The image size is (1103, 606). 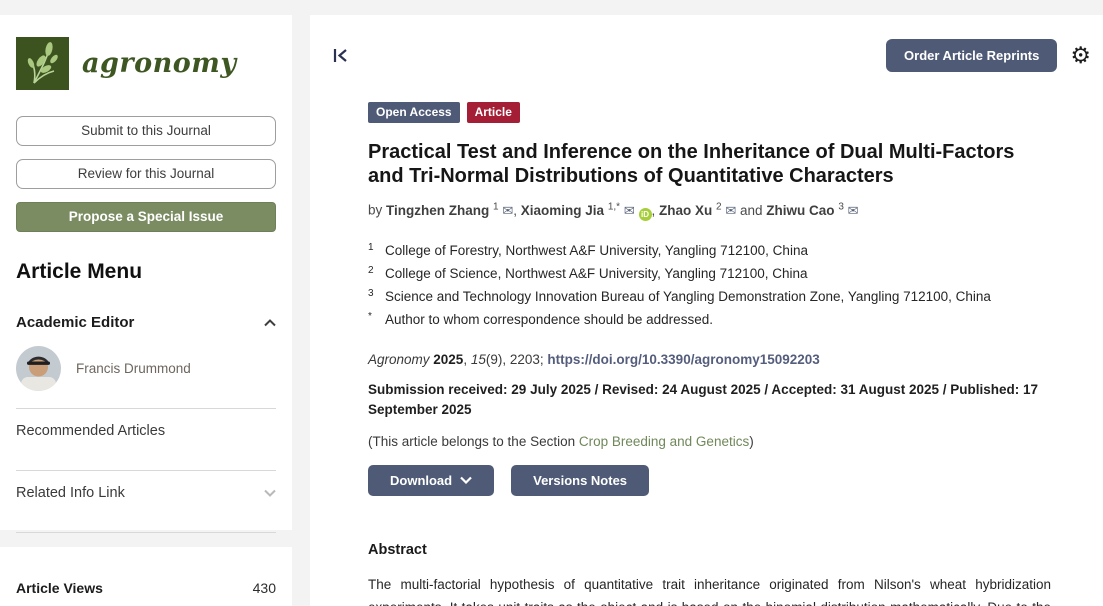 I want to click on badge-row: Open Access Article, so click(x=709, y=112).